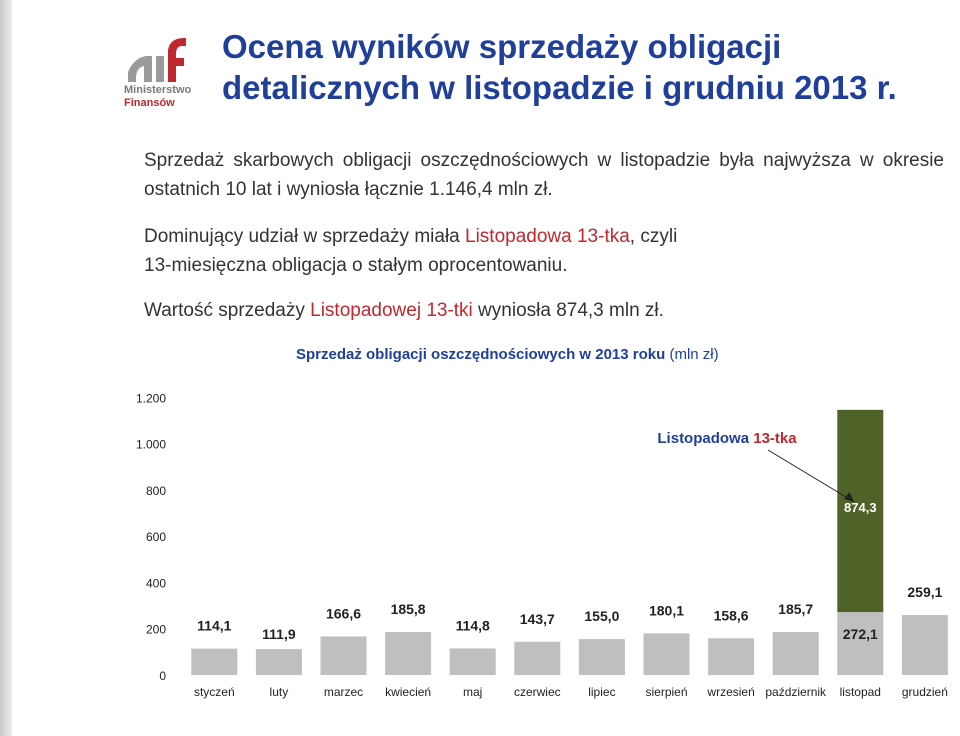 This screenshot has width=960, height=736. I want to click on logo-line-1: Ministerstwo, so click(158, 90).